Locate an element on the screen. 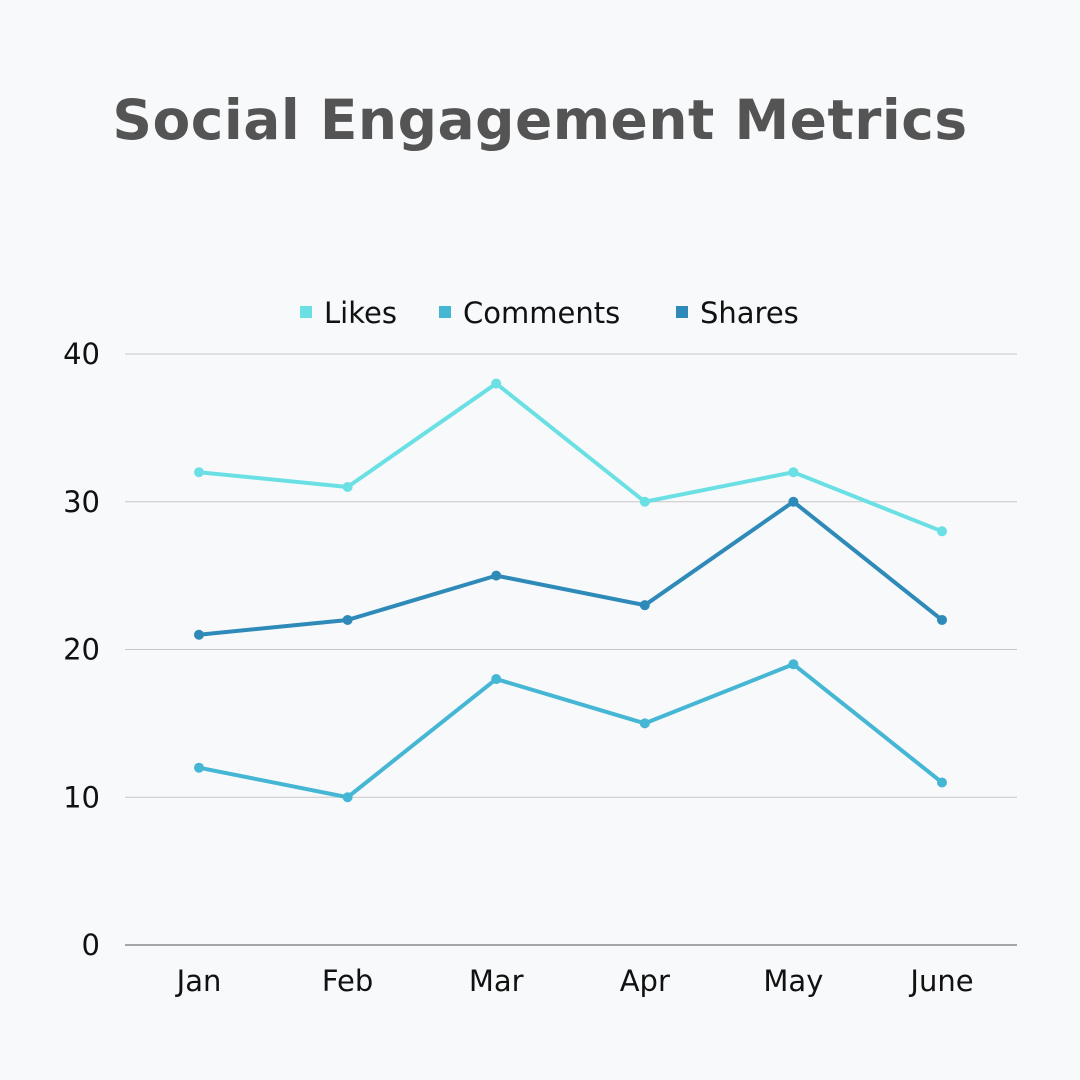  legend-label-comments: Comments is located at coordinates (541, 313).